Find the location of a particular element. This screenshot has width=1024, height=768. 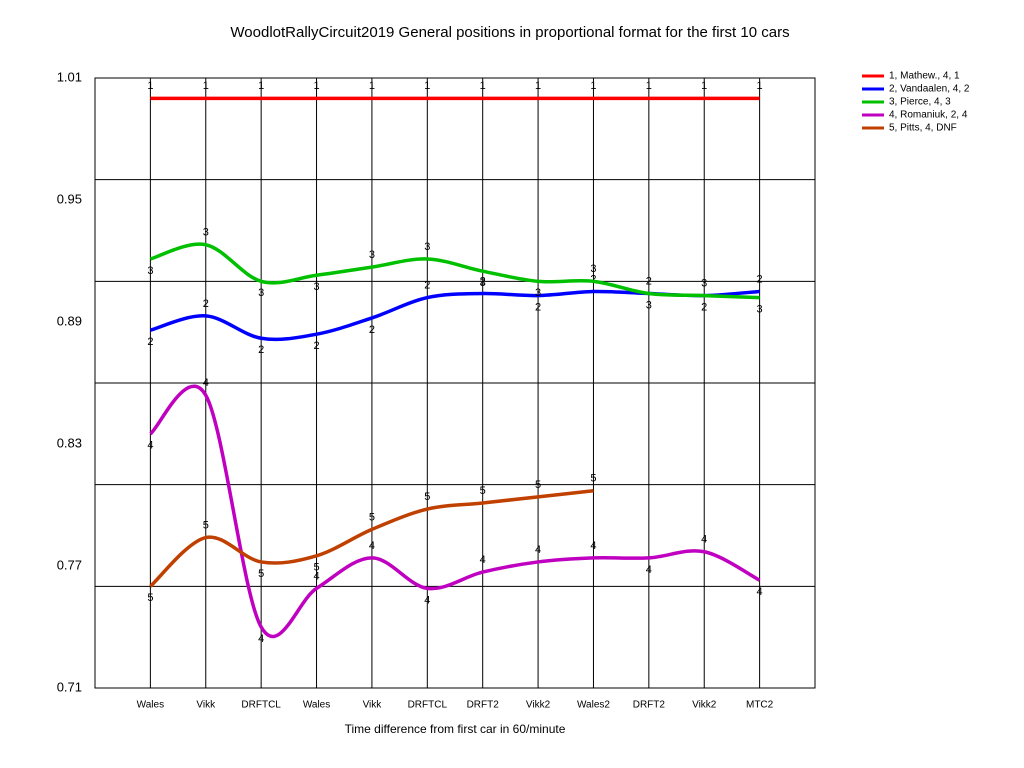

y-tick-label: 0.71 is located at coordinates (69, 686).